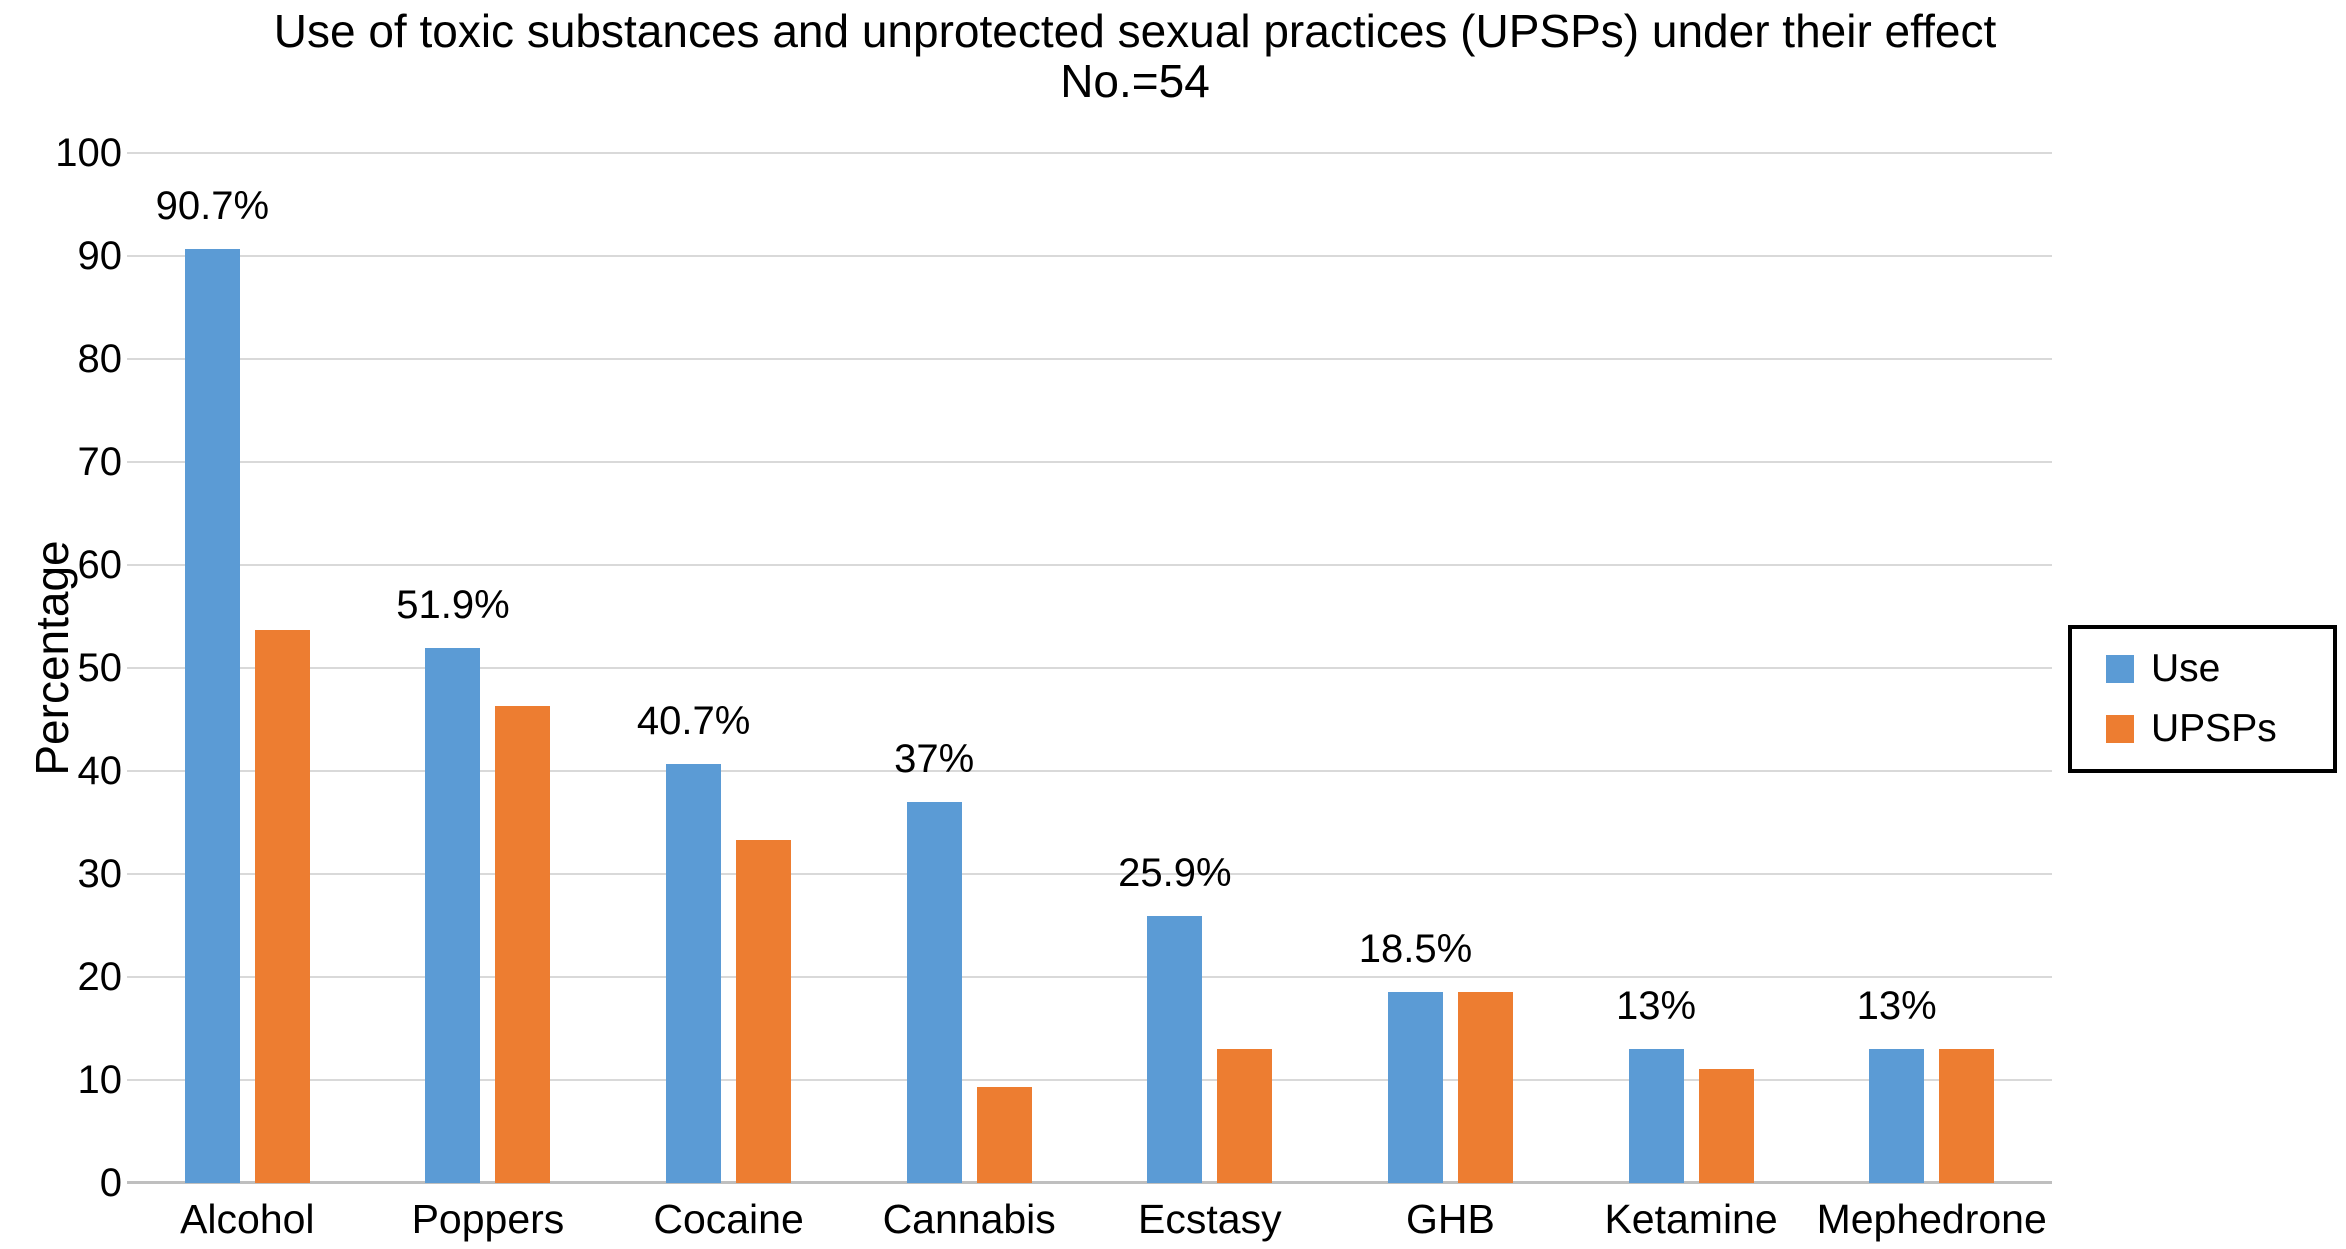 The image size is (2346, 1249). What do you see at coordinates (934, 992) in the screenshot?
I see `bar-use-cannabis` at bounding box center [934, 992].